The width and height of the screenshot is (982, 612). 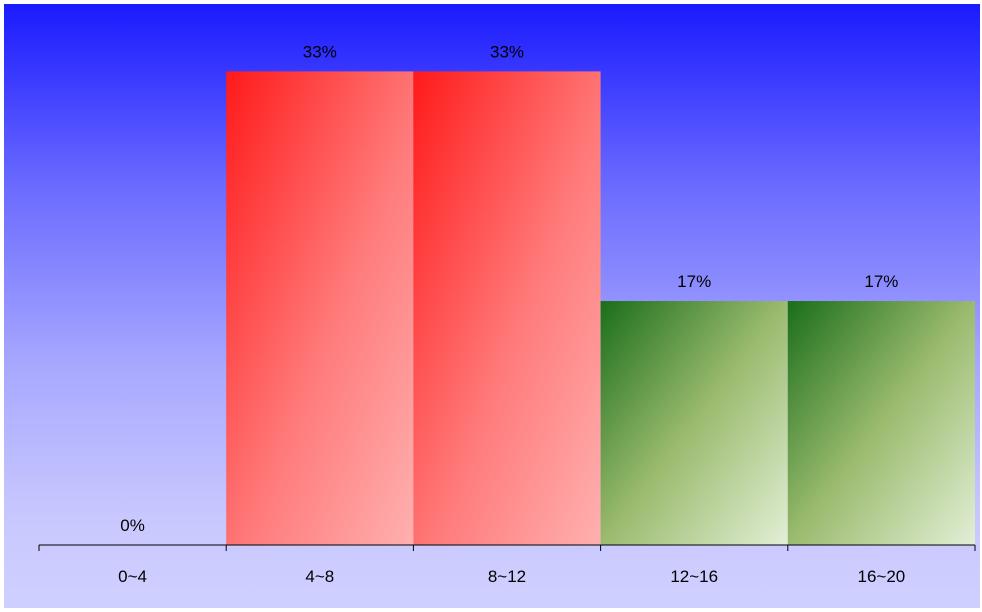 I want to click on value-label: 0%, so click(x=132, y=525).